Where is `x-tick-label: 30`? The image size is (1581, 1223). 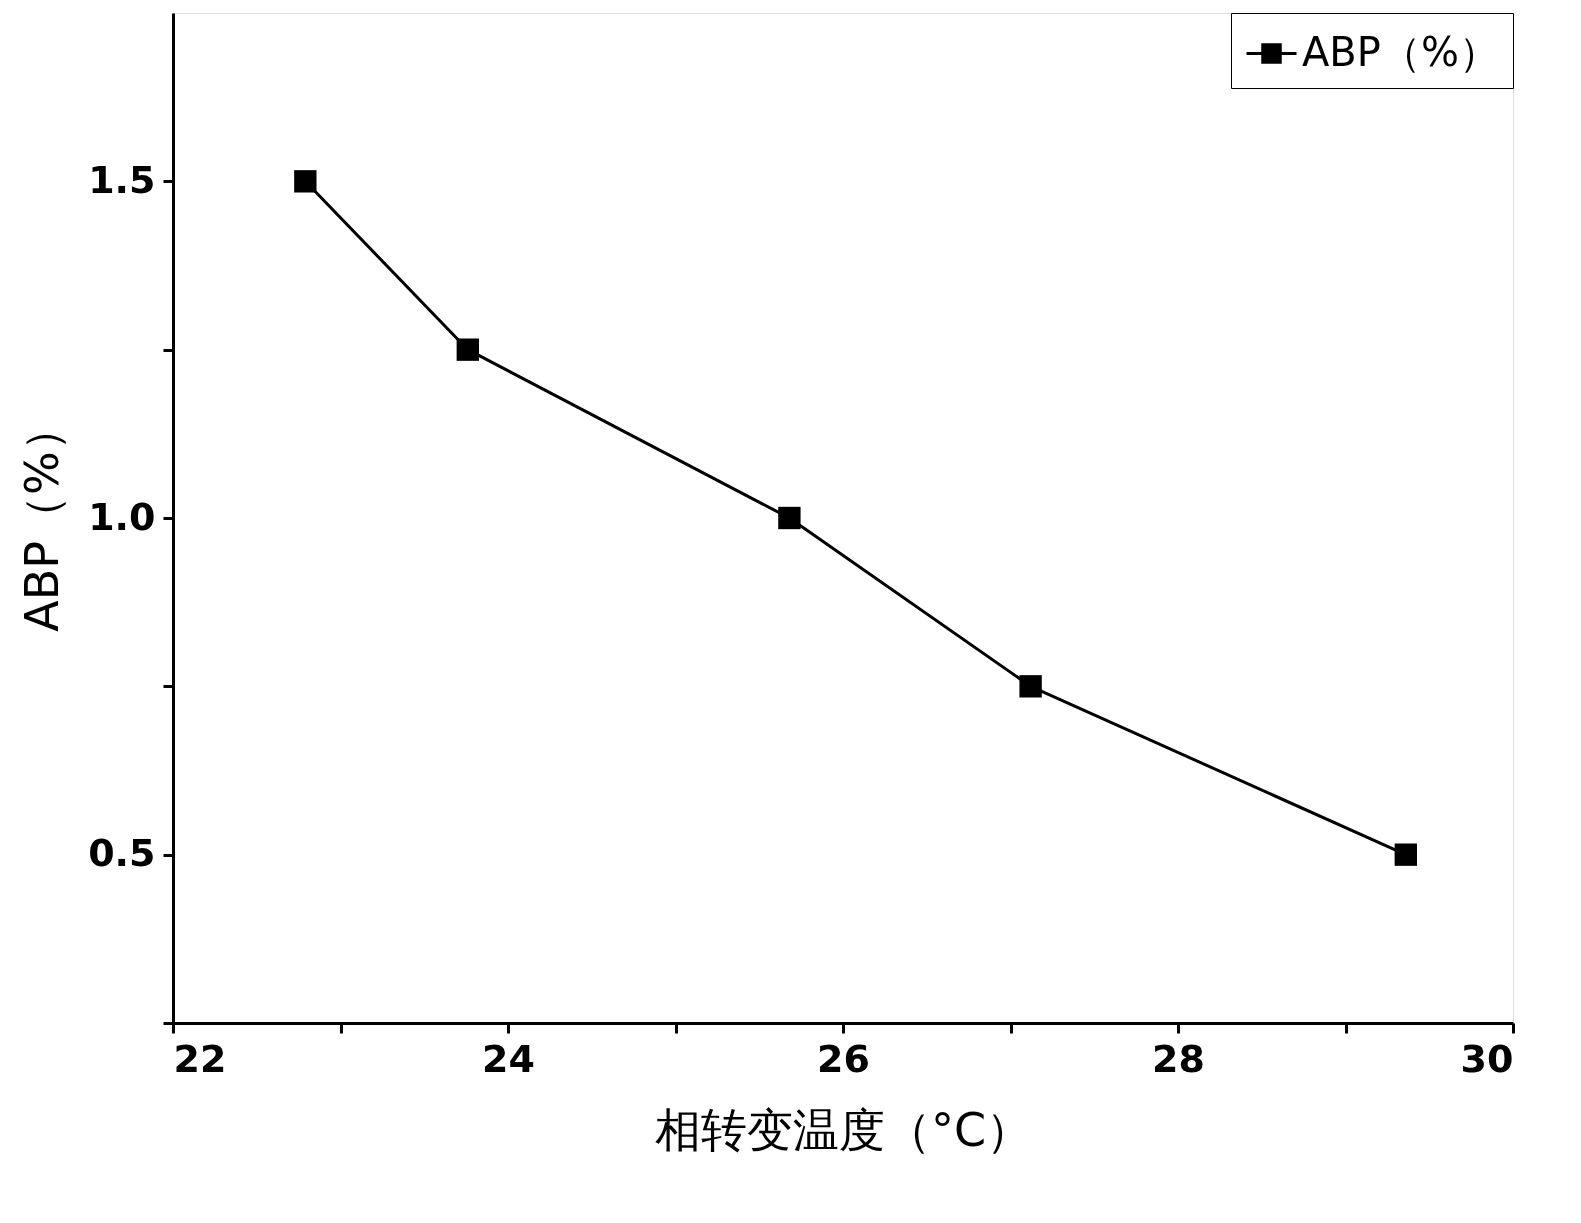 x-tick-label: 30 is located at coordinates (1487, 1058).